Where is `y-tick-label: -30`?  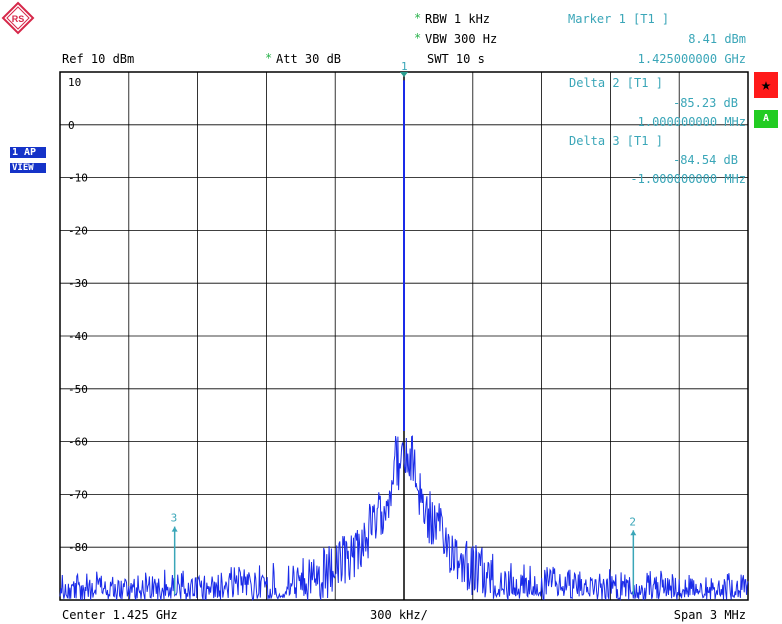
y-tick-label: -30 is located at coordinates (78, 283).